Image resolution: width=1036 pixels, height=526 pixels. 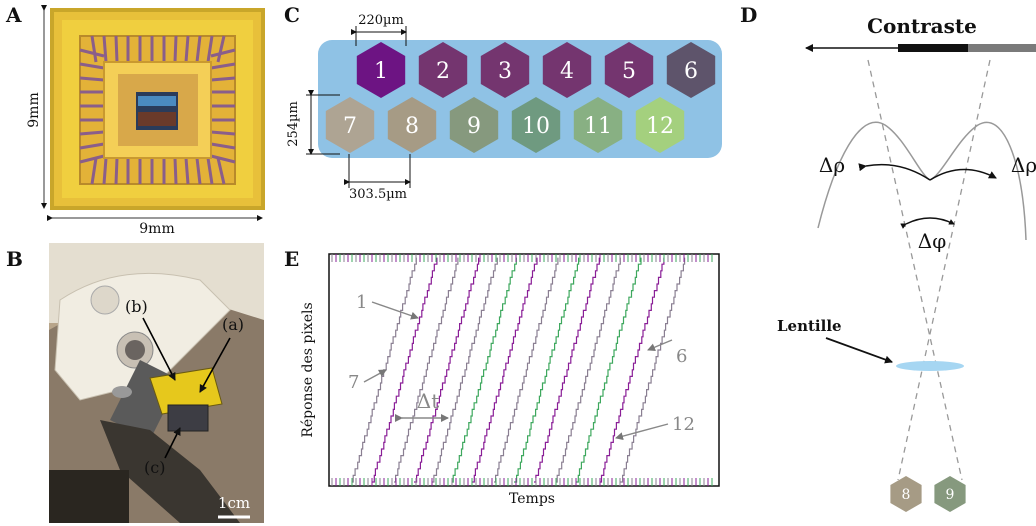 What do you see at coordinates (34, 109) in the screenshot?
I see `chip-height-label: 9mm` at bounding box center [34, 109].